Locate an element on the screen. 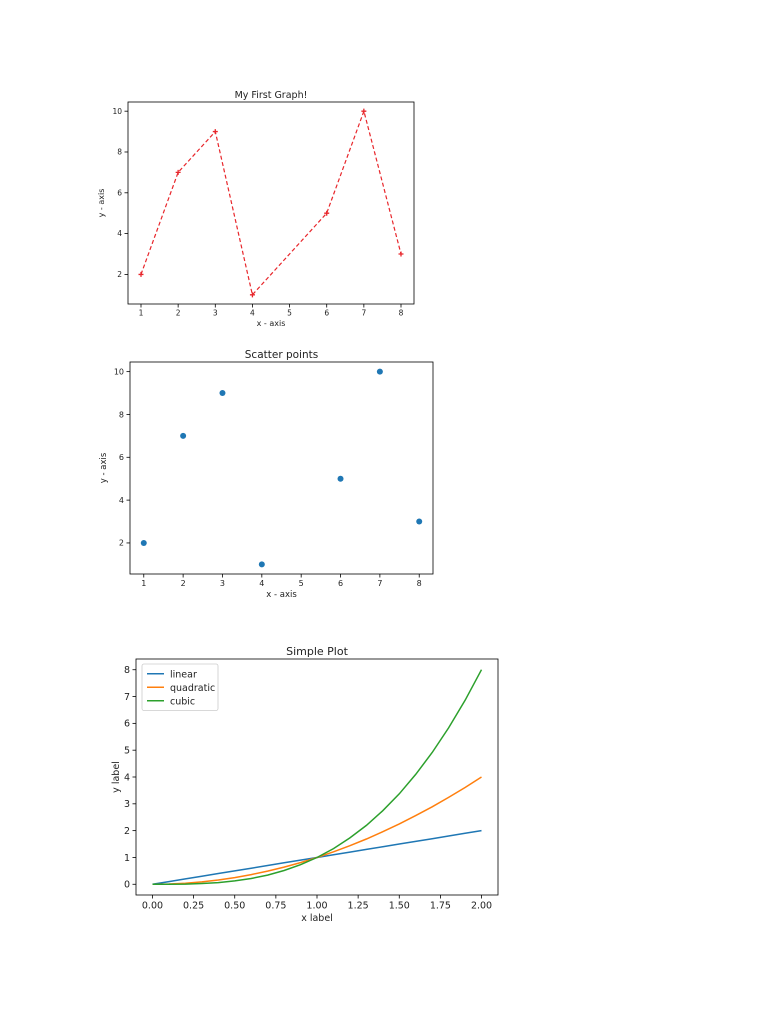  series-line-cubic is located at coordinates (317, 777).